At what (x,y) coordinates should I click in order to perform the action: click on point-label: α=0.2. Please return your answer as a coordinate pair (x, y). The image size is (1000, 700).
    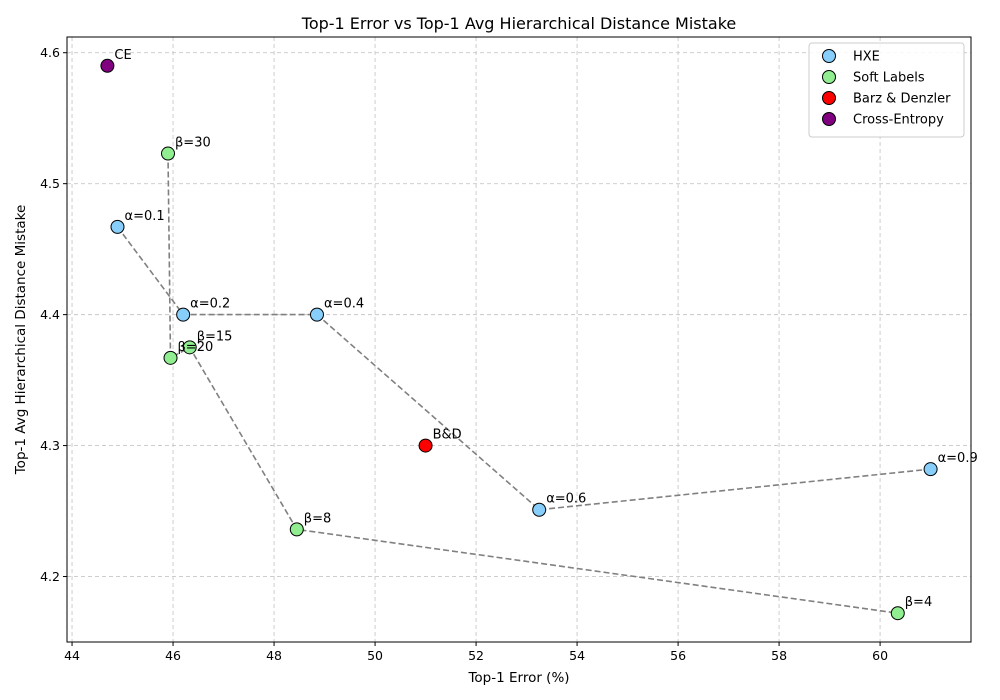
    Looking at the image, I should click on (210, 304).